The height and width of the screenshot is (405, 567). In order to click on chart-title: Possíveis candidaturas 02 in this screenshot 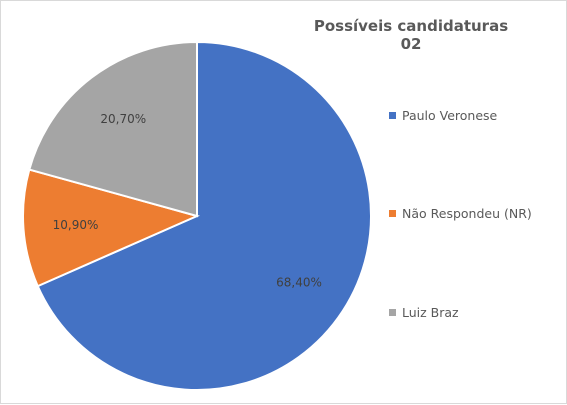, I will do `click(411, 35)`.